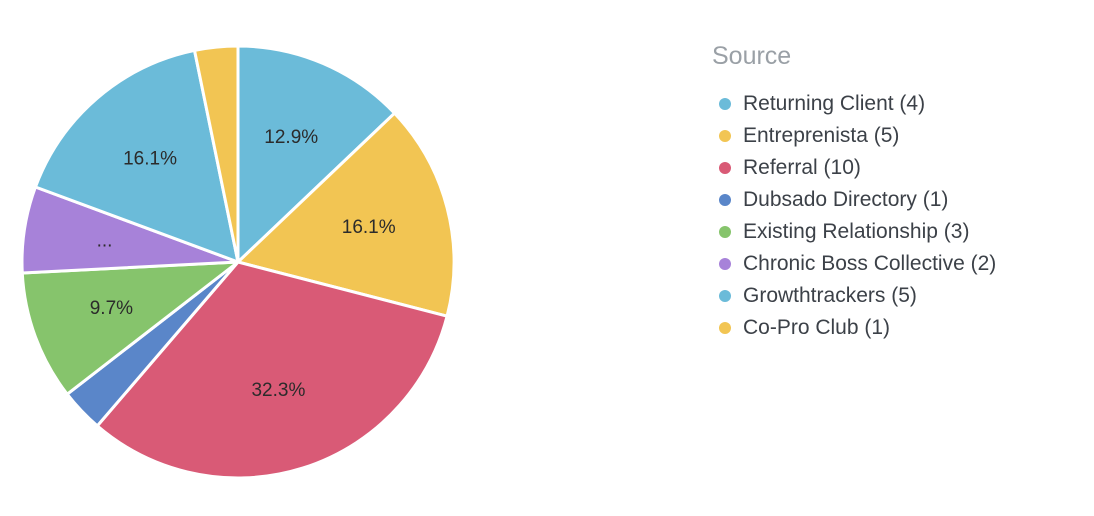  Describe the element at coordinates (291, 137) in the screenshot. I see `pie-slice-label-0: 12.9%` at that location.